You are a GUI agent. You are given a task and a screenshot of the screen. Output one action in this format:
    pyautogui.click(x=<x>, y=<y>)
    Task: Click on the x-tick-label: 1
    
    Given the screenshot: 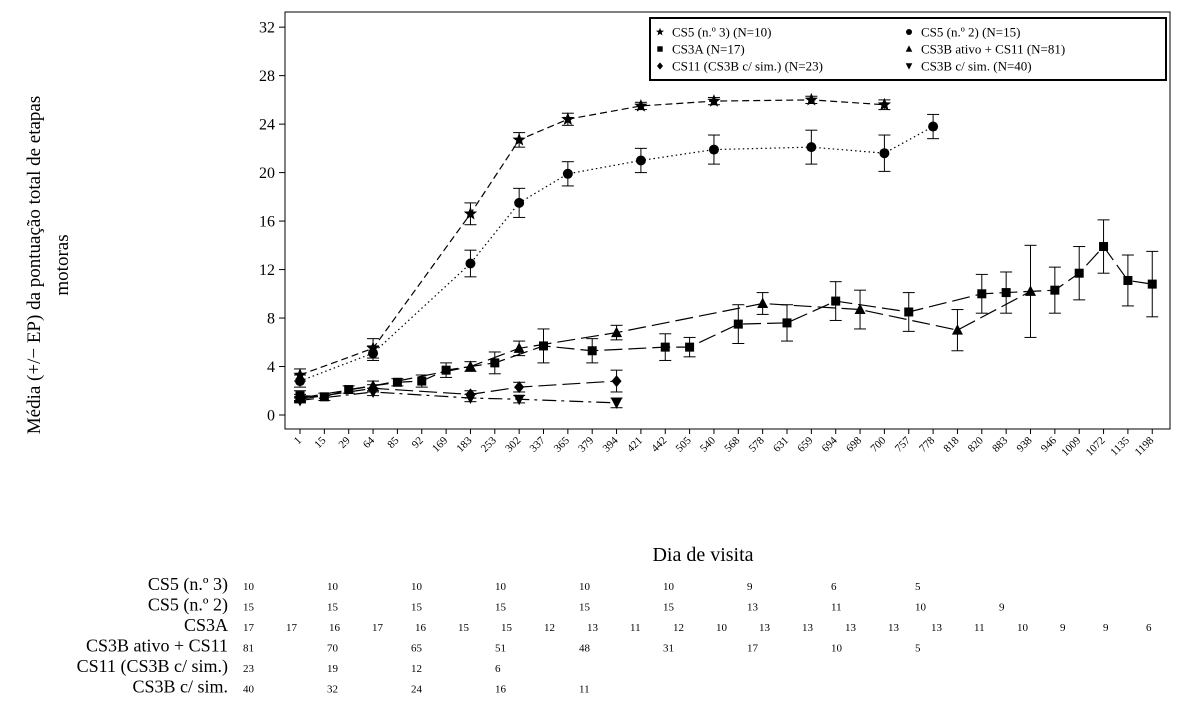 What is the action you would take?
    pyautogui.click(x=298, y=441)
    